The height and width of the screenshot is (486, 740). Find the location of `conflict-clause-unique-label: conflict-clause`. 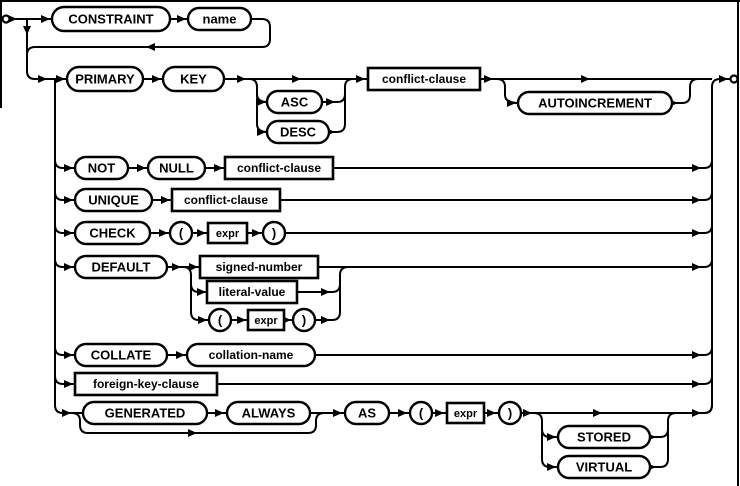

conflict-clause-unique-label: conflict-clause is located at coordinates (226, 200).